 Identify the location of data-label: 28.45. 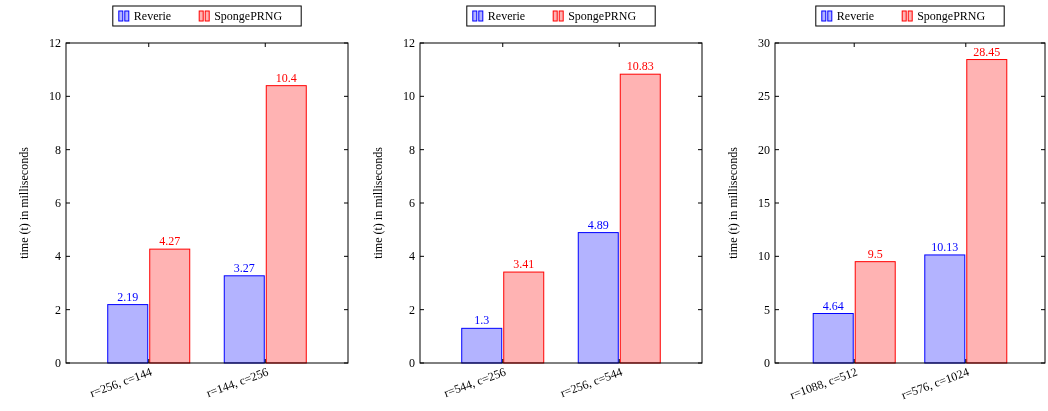
(987, 51).